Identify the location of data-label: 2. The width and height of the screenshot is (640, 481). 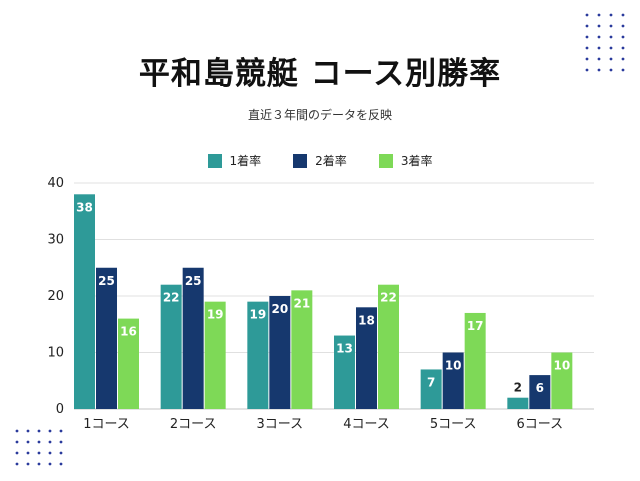
(518, 388).